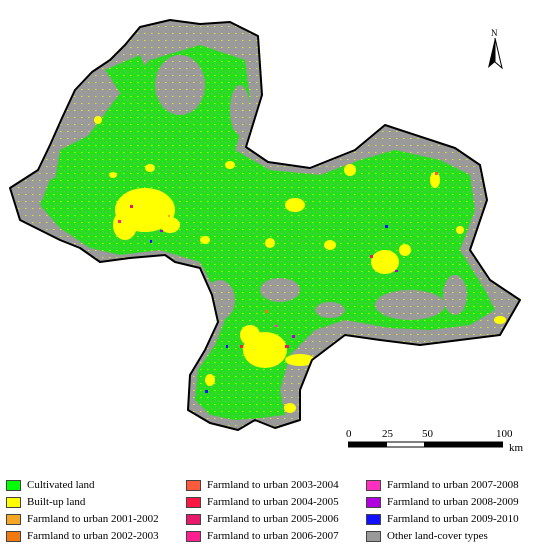 The image size is (550, 547). What do you see at coordinates (494, 33) in the screenshot?
I see `north-label: N` at bounding box center [494, 33].